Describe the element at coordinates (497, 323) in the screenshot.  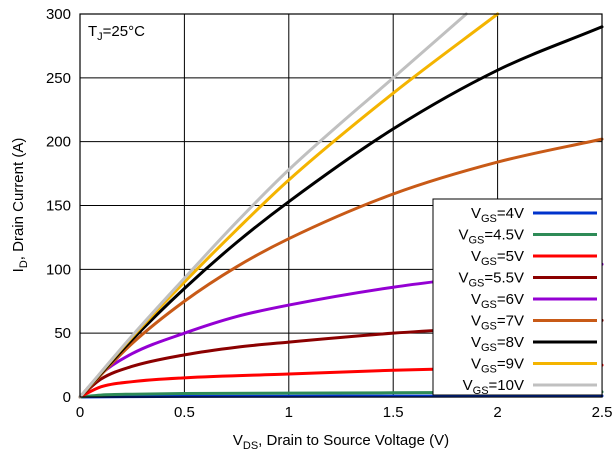
I see `legend-label-5: VGS=7V` at that location.